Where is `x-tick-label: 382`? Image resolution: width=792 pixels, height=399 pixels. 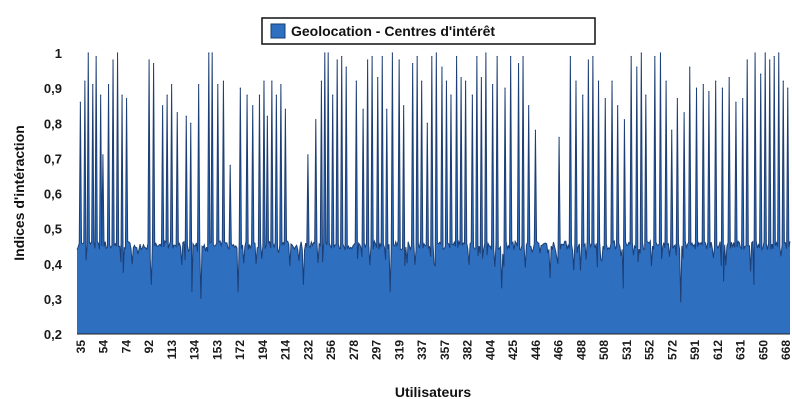 x-tick-label: 382 is located at coordinates (468, 350).